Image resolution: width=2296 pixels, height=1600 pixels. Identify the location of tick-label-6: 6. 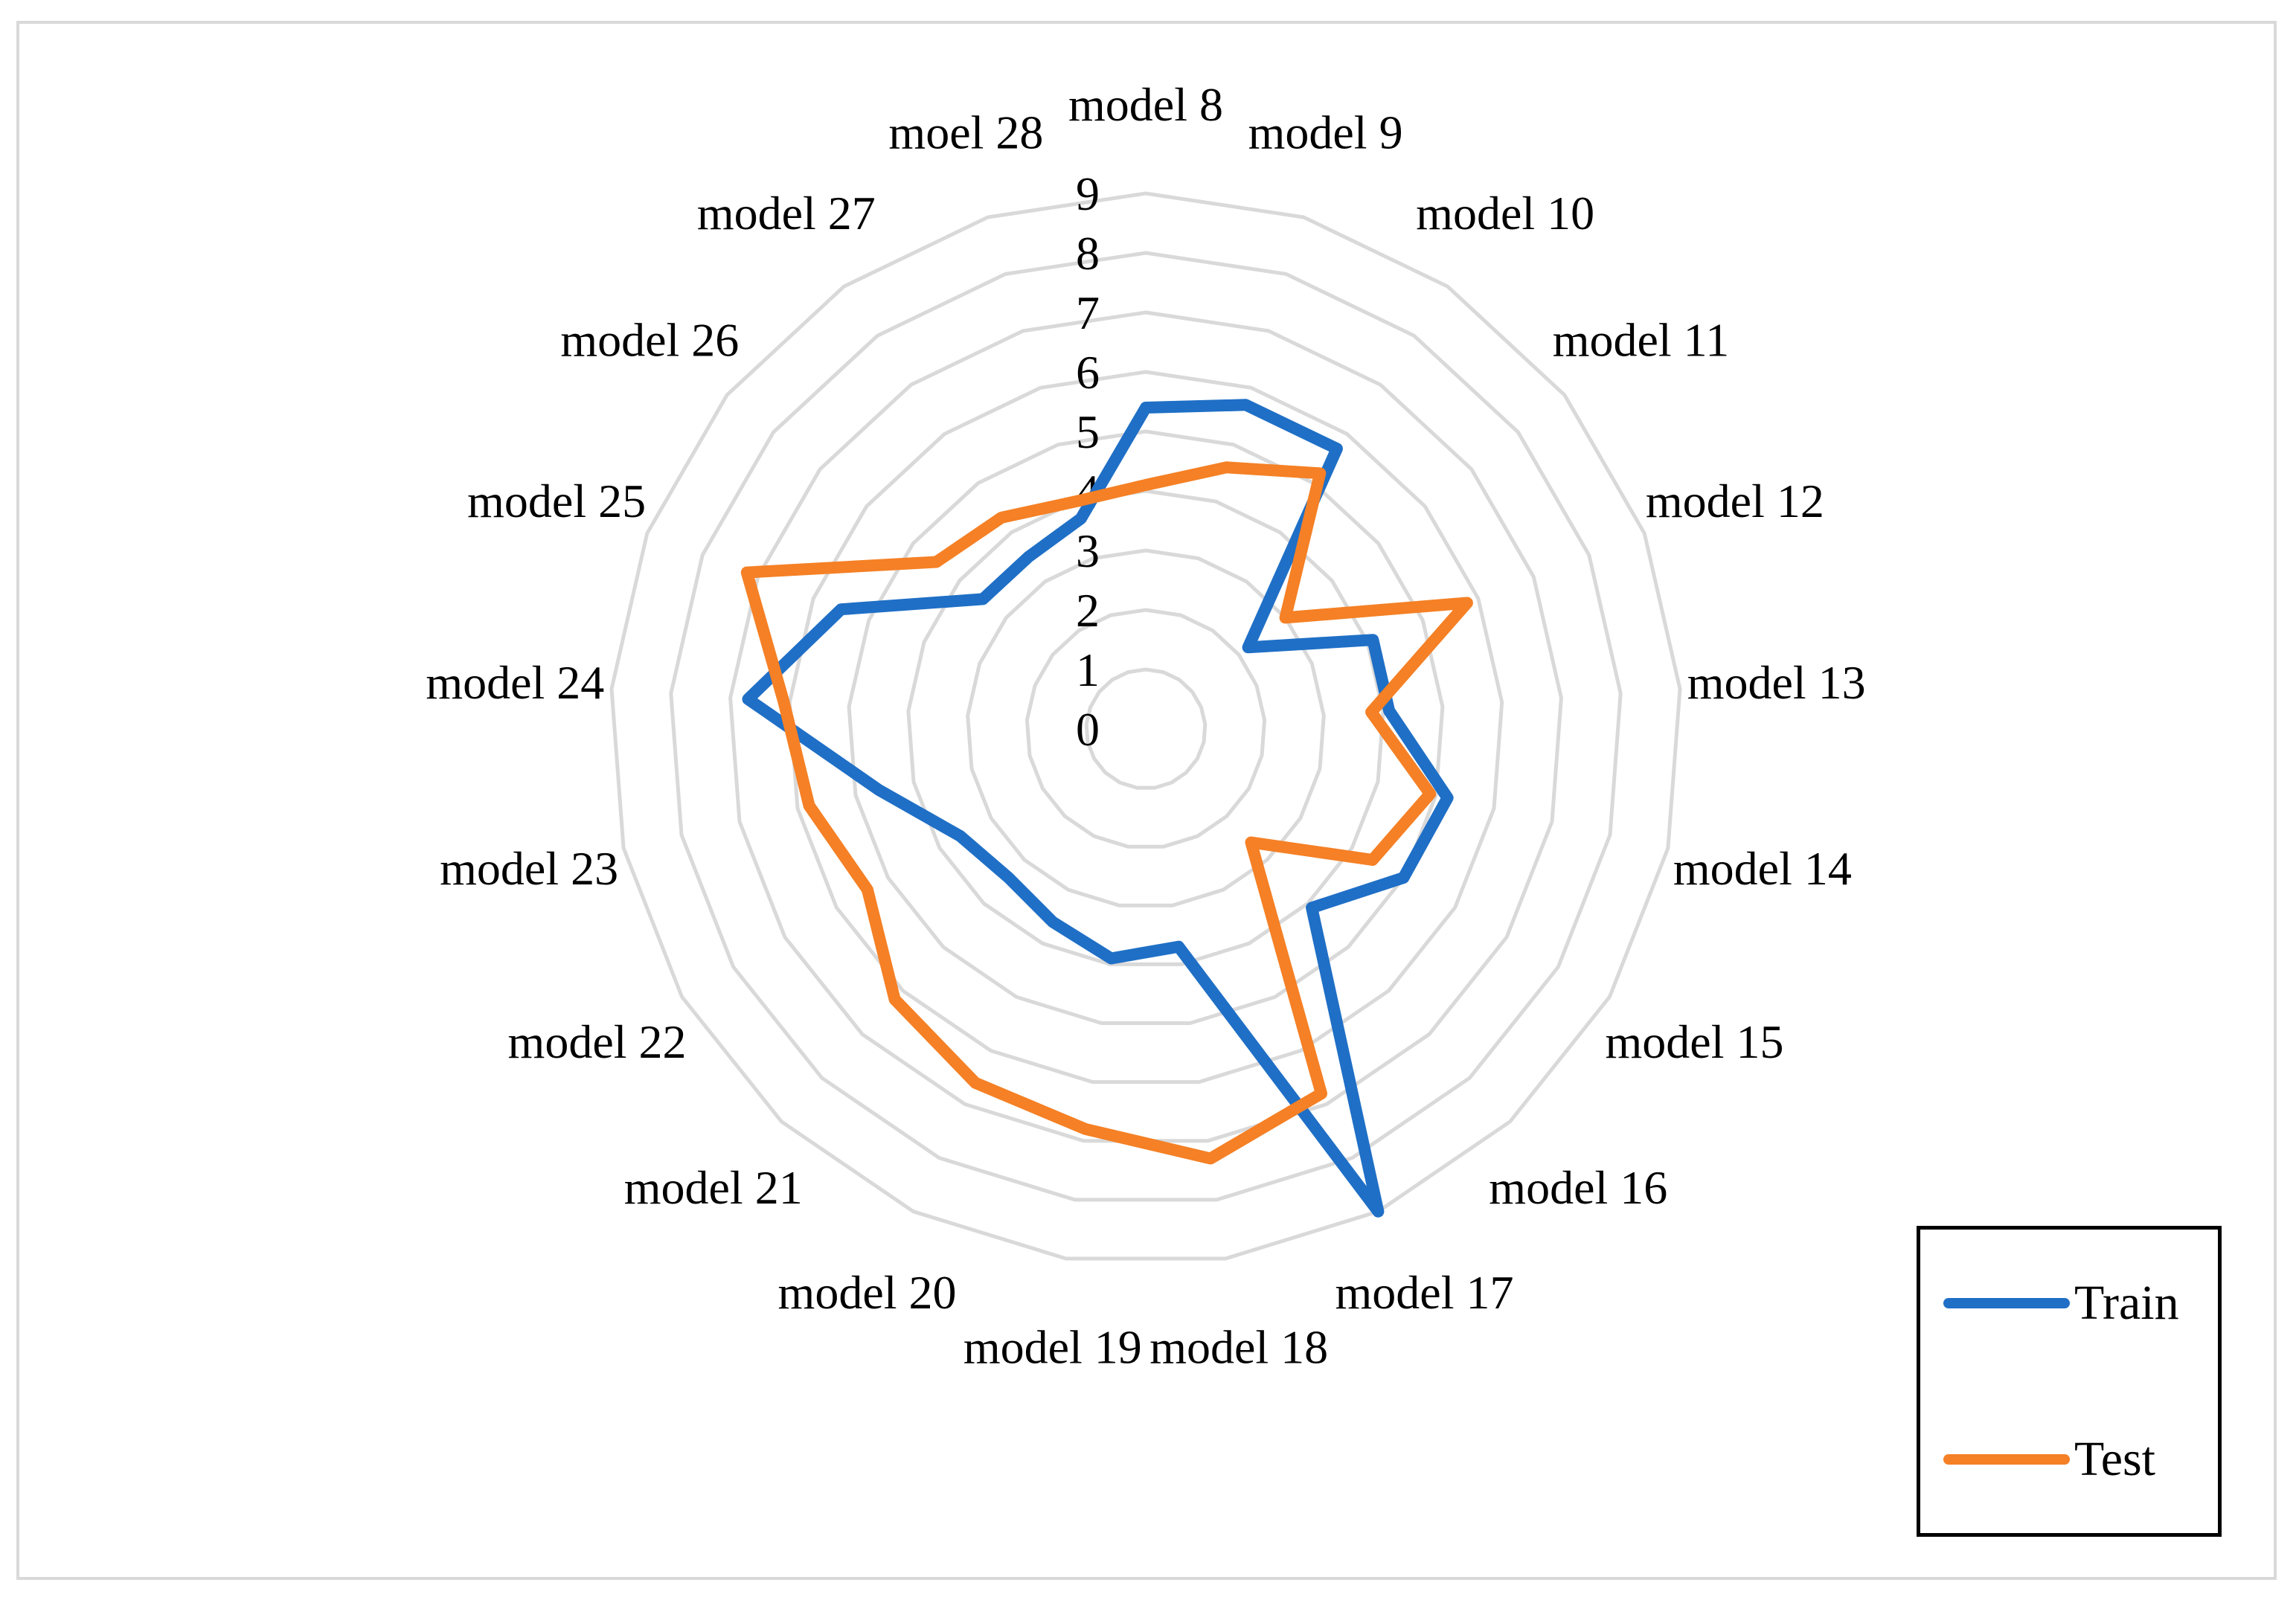
(1088, 372).